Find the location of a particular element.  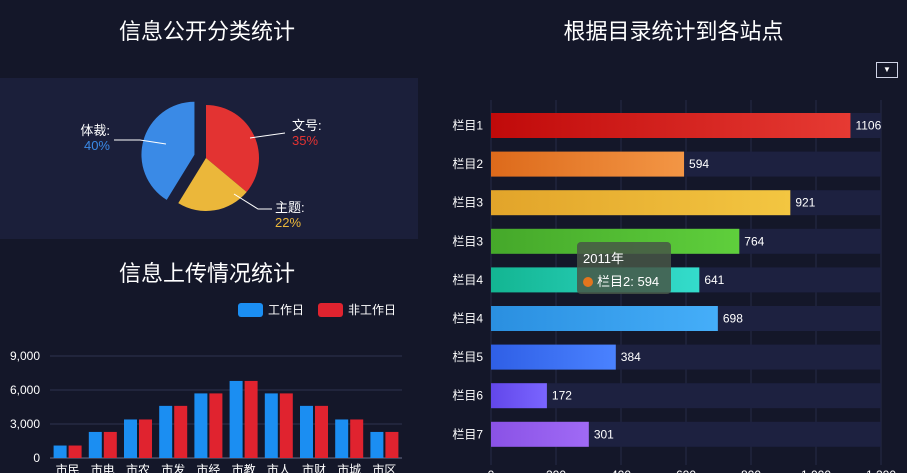

tooltip-marker is located at coordinates (588, 282).